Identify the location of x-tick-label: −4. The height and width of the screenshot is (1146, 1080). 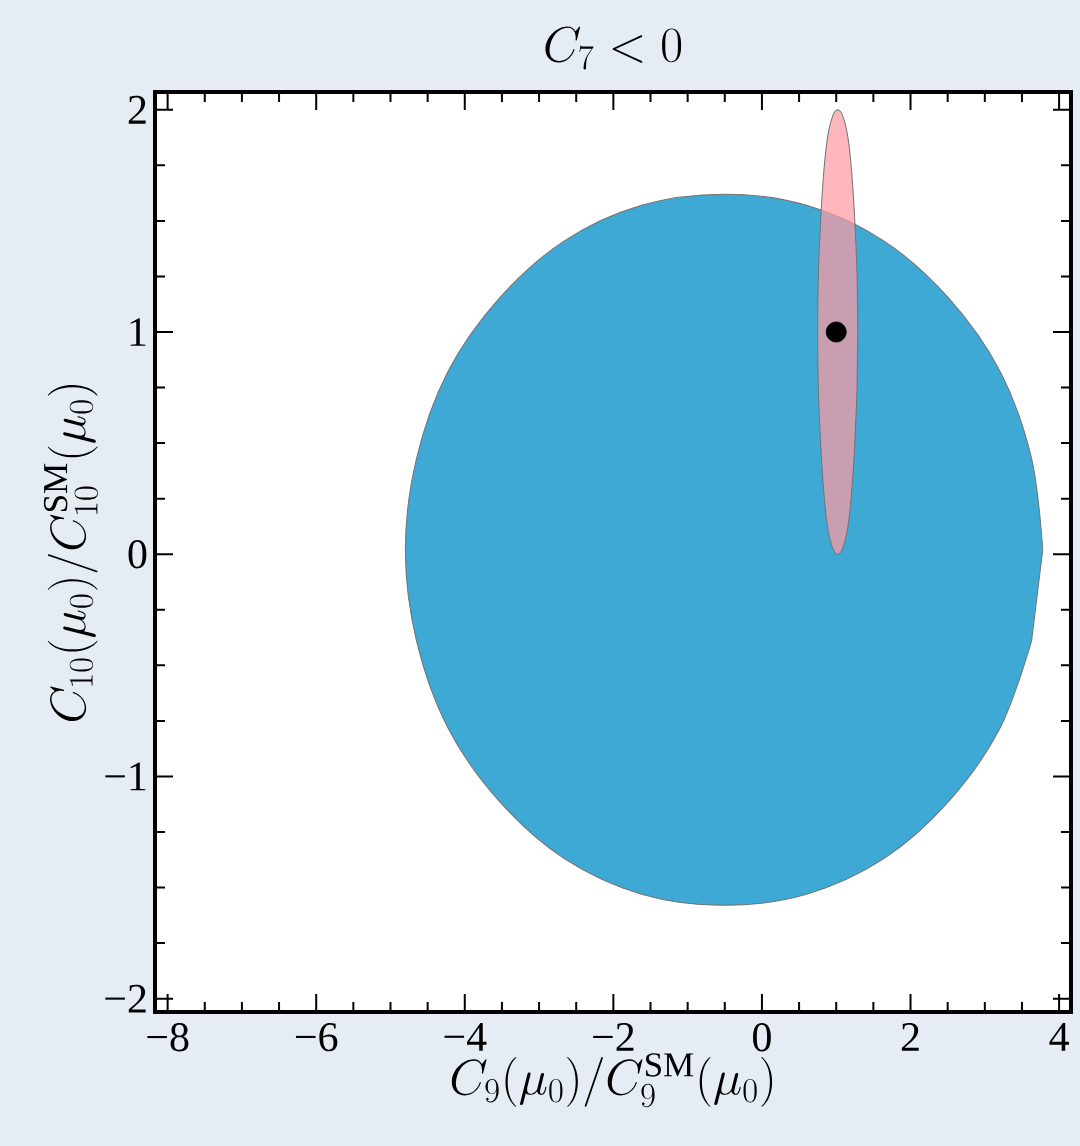
(465, 1037).